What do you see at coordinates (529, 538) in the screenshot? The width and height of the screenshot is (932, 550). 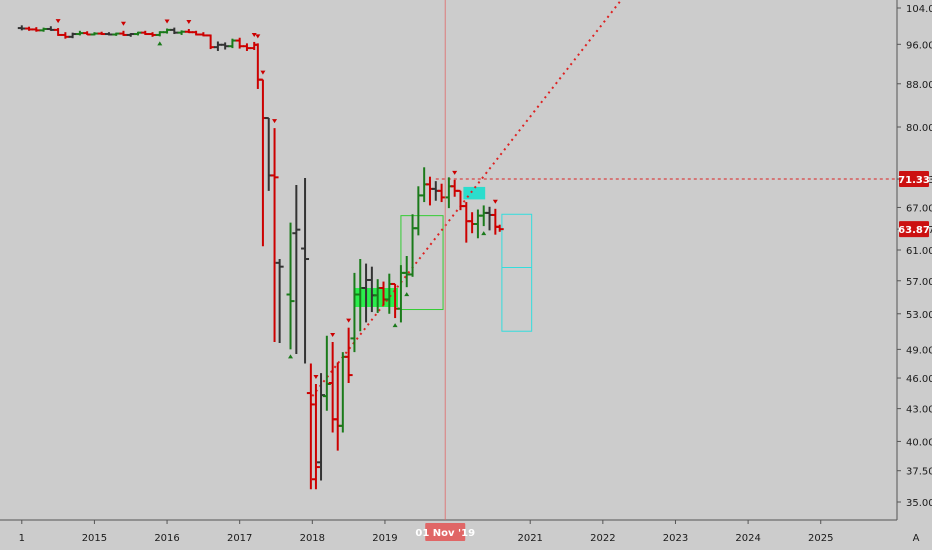 I see `x-tick-label: 2021` at bounding box center [529, 538].